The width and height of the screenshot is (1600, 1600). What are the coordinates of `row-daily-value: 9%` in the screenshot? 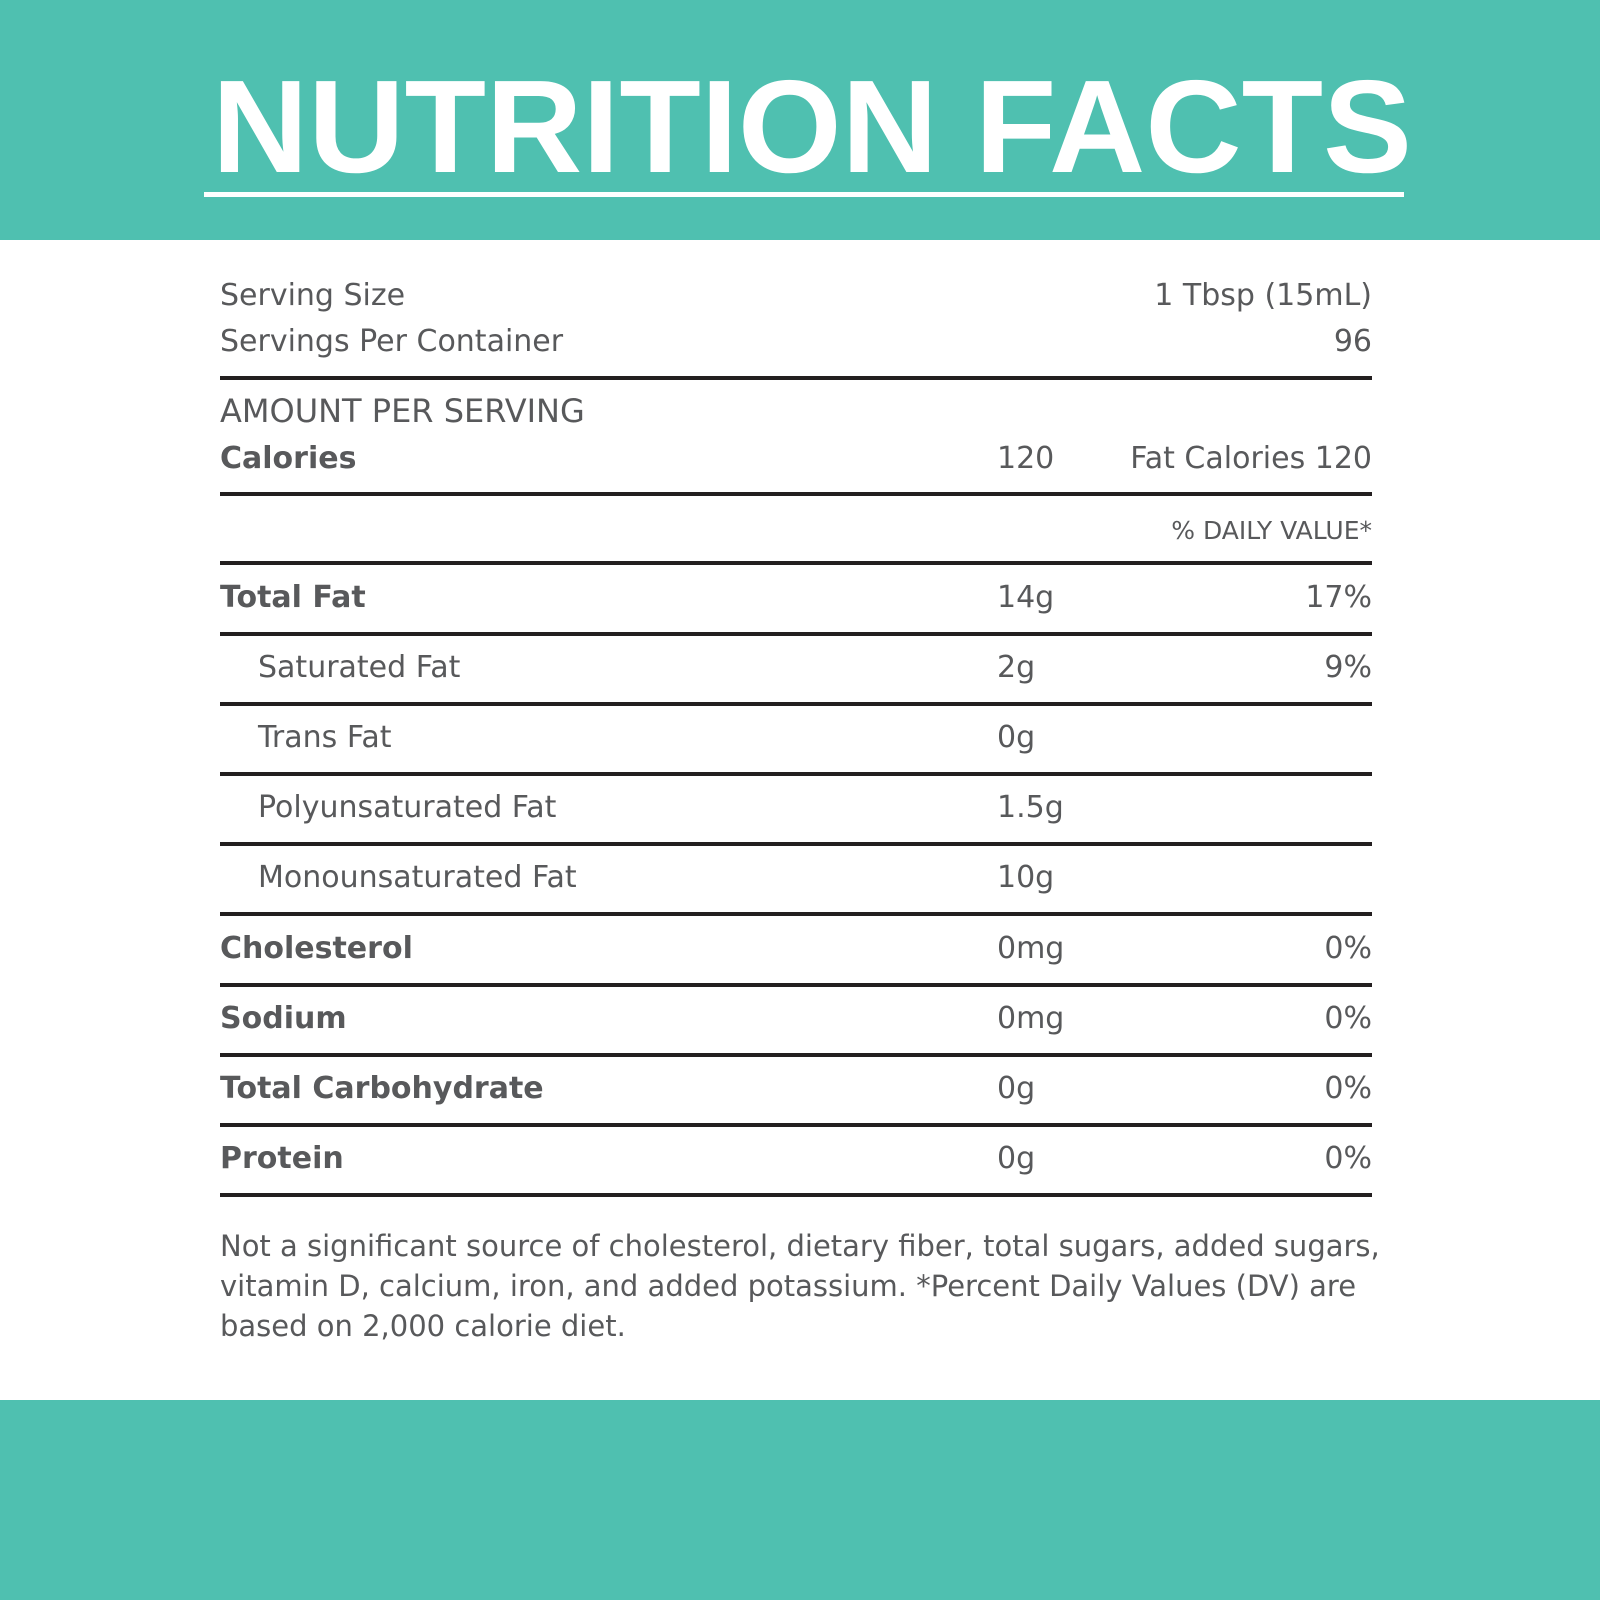 It's located at (1348, 668).